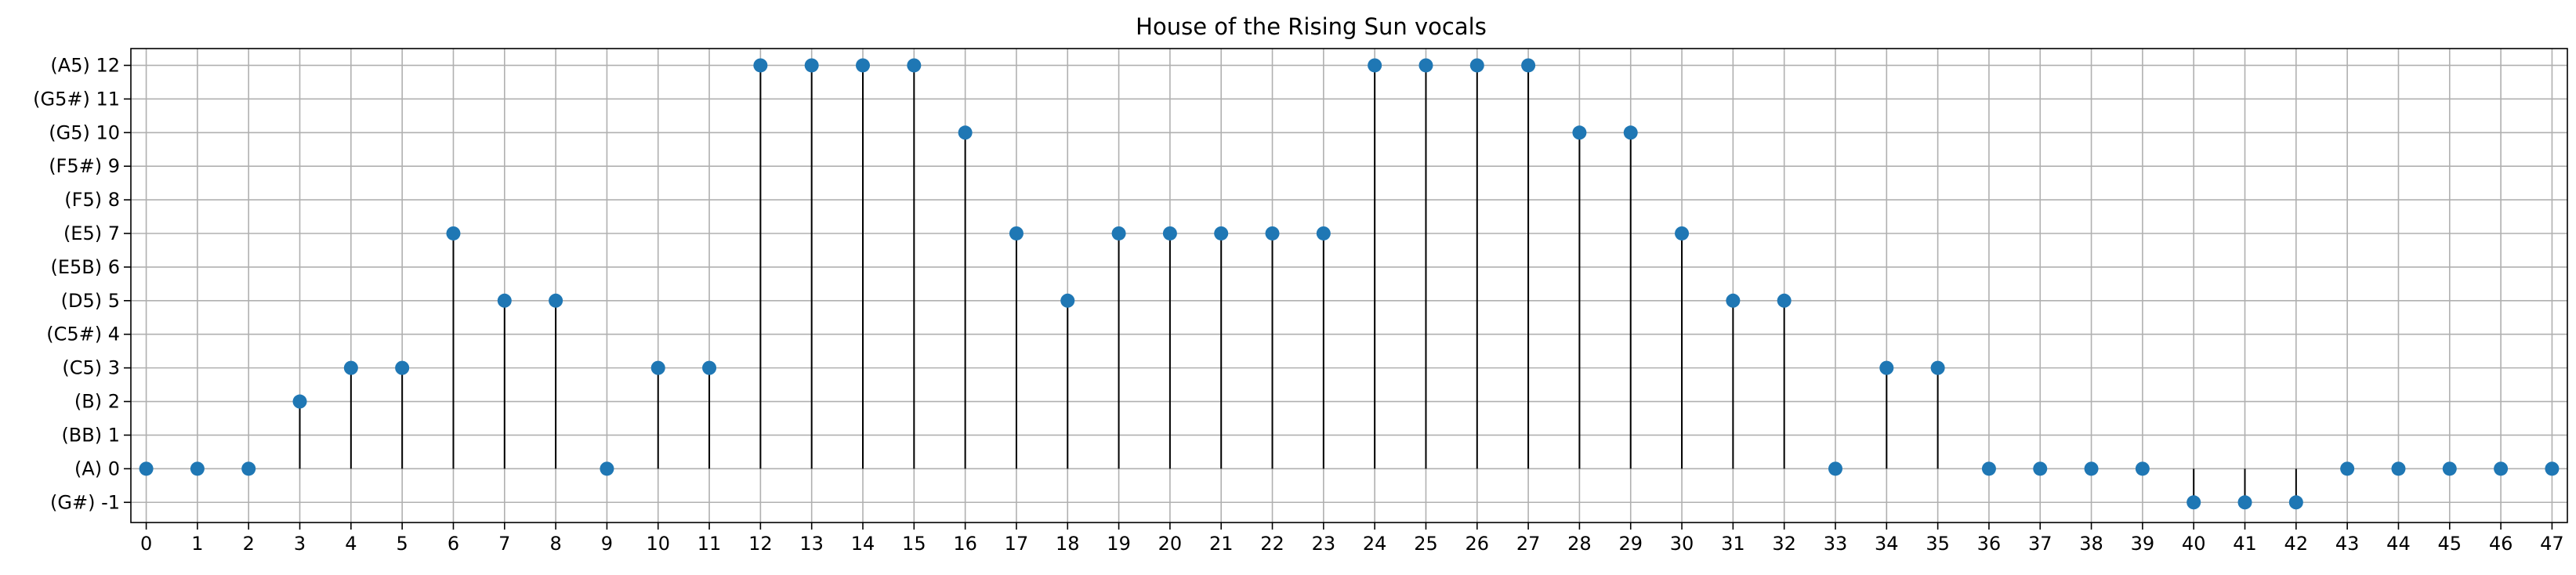 The image size is (2576, 575). What do you see at coordinates (1221, 544) in the screenshot?
I see `x-tick-label: 21` at bounding box center [1221, 544].